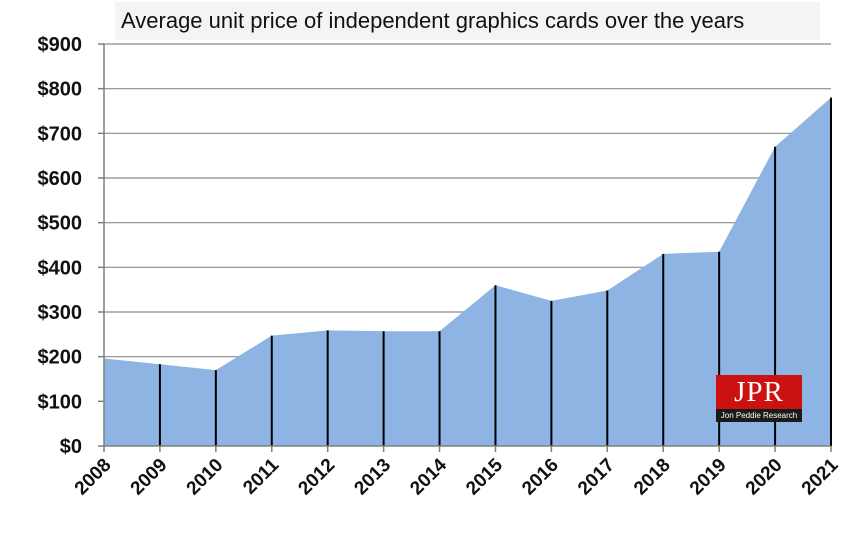 The height and width of the screenshot is (539, 855). Describe the element at coordinates (759, 392) in the screenshot. I see `logo-mark: JPR` at that location.